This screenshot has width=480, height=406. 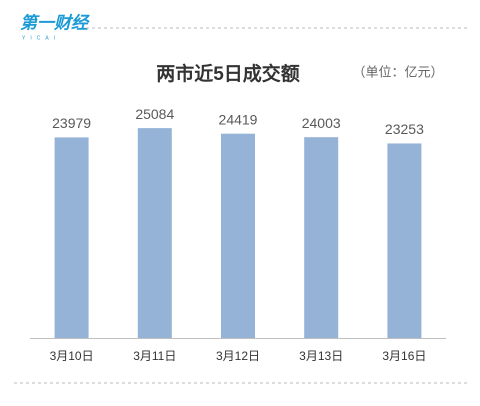 I want to click on x-tick-label: 3月13日, so click(x=321, y=356).